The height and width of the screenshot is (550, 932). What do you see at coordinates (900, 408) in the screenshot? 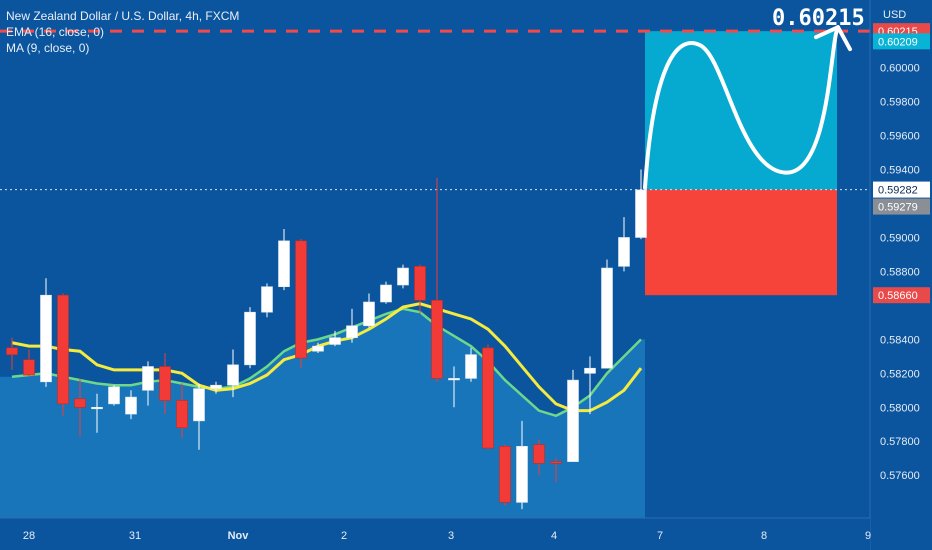
I see `y-tick-label: 0.58000` at bounding box center [900, 408].